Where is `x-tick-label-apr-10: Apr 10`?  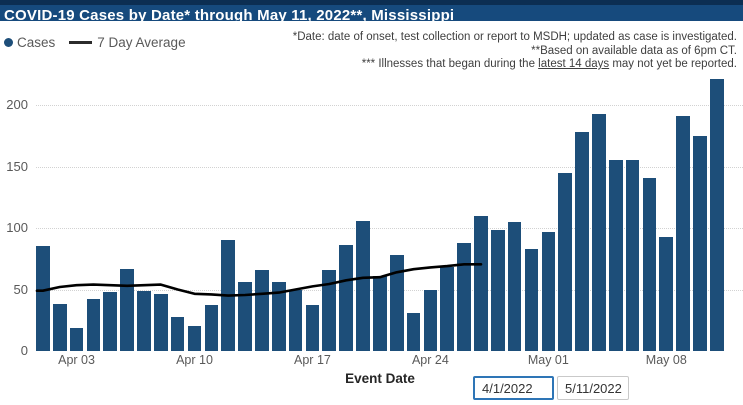
x-tick-label-apr-10: Apr 10 is located at coordinates (194, 360).